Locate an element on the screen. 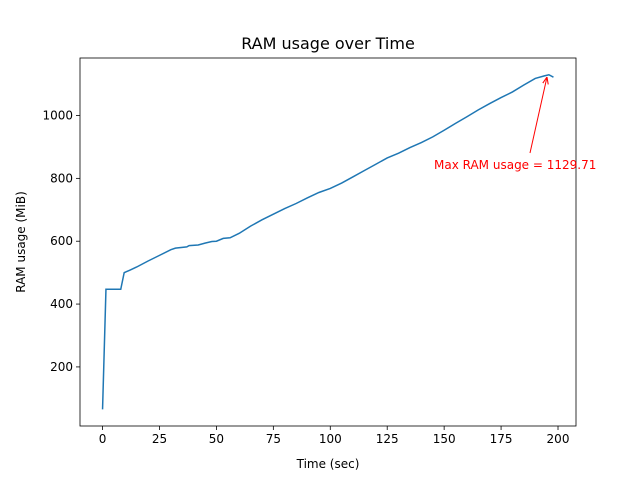 The height and width of the screenshot is (480, 640). x-tick-label: 200 is located at coordinates (558, 439).